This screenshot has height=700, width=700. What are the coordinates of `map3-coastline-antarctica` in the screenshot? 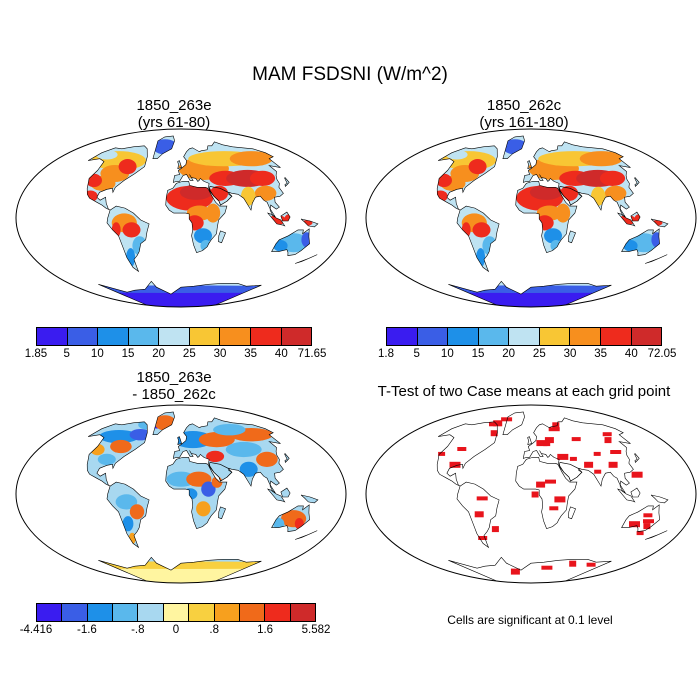 It's located at (180, 569).